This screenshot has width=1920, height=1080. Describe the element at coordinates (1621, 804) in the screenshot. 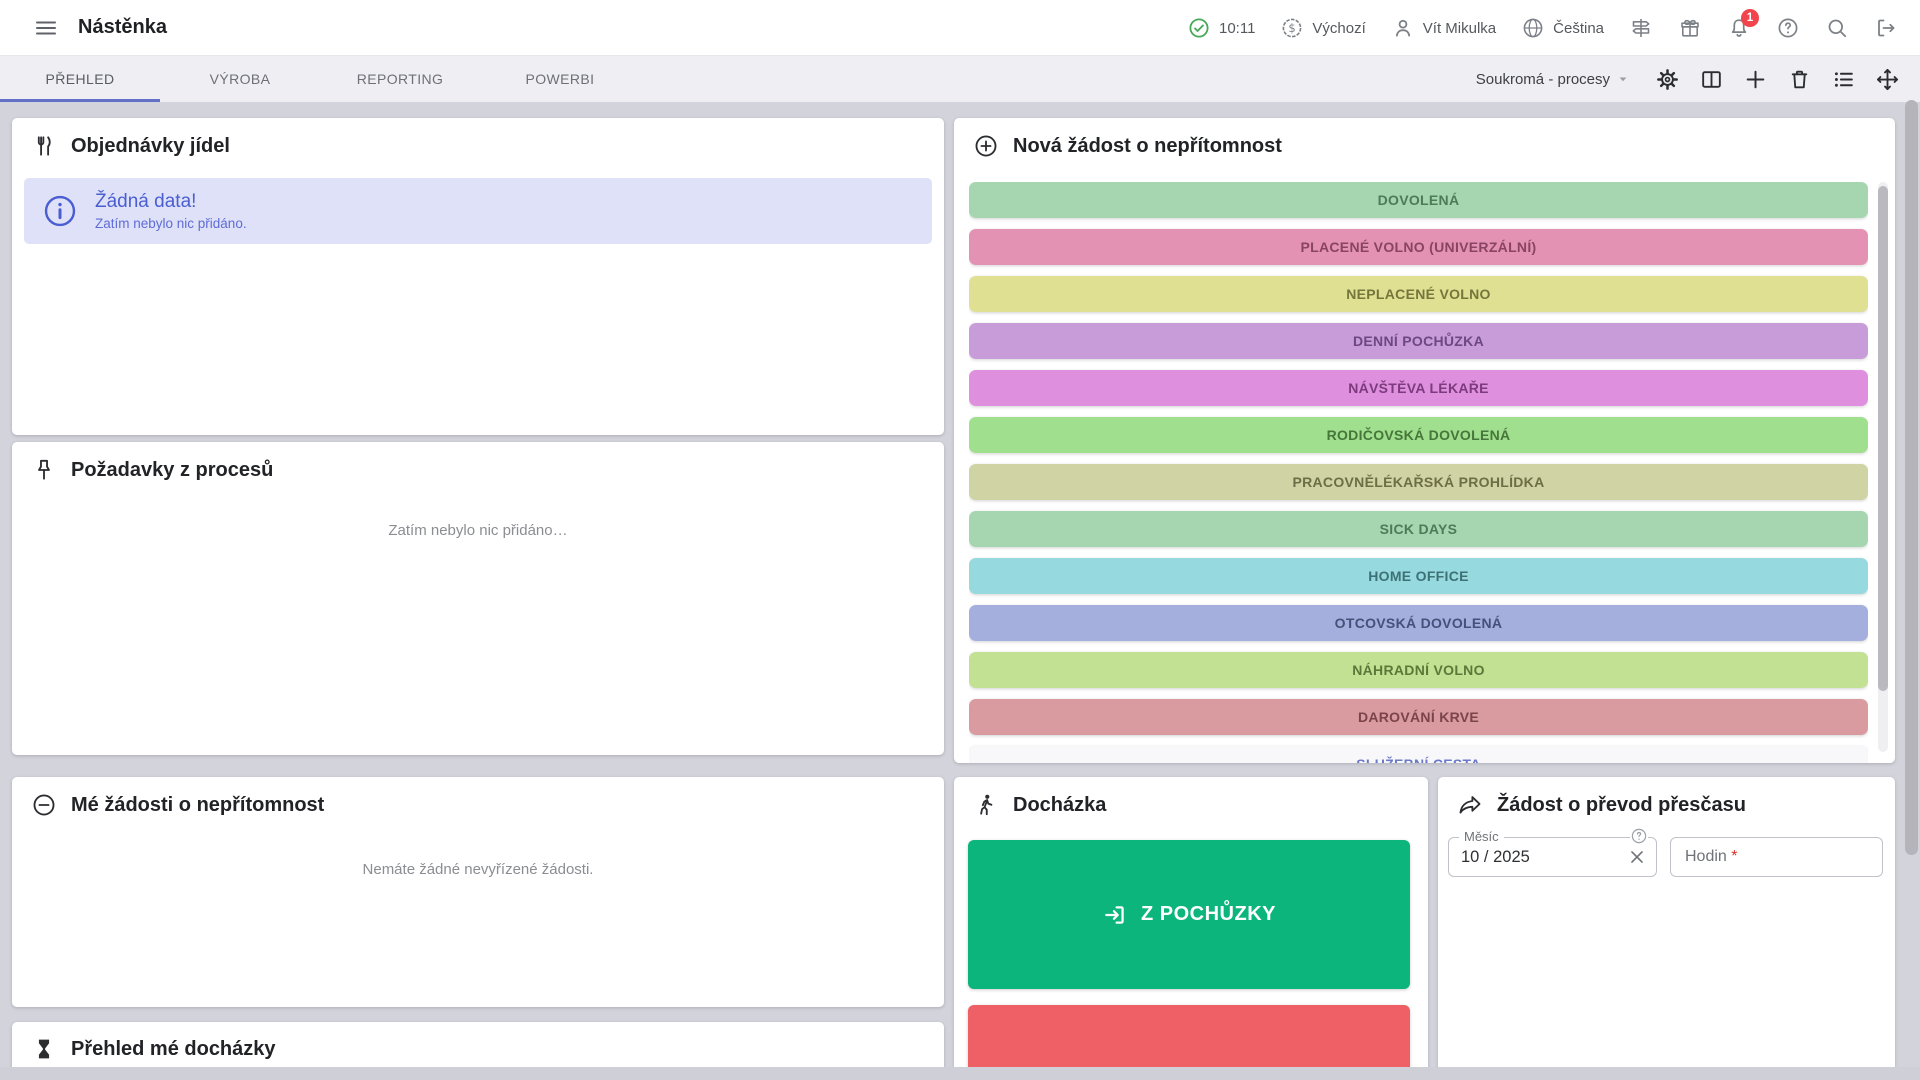

I see `card-title: Žádost o převod přesčasu` at that location.